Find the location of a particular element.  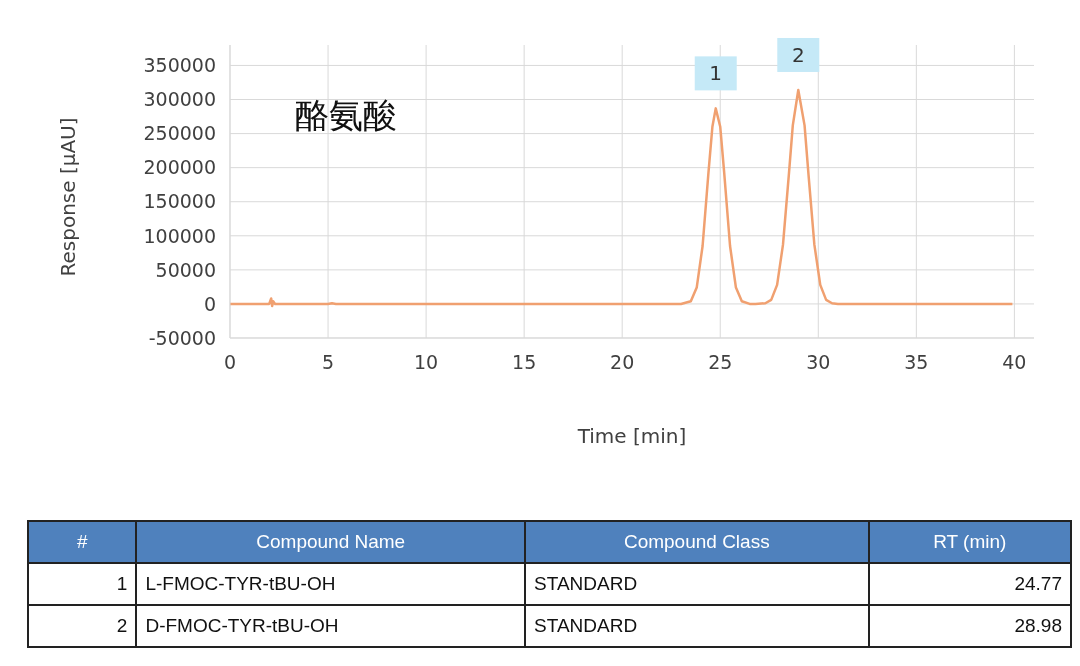

y-tick-label: 350000 is located at coordinates (179, 65).